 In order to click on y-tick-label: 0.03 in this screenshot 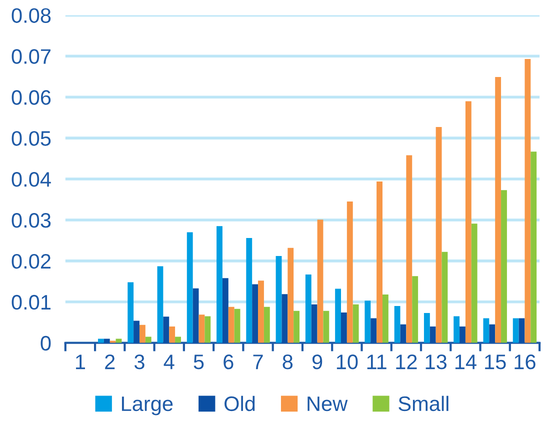, I will do `click(31, 220)`.